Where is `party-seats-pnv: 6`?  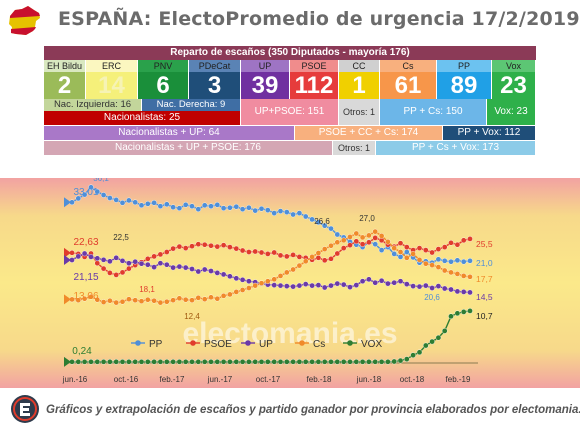
party-seats-pnv: 6 is located at coordinates (163, 85).